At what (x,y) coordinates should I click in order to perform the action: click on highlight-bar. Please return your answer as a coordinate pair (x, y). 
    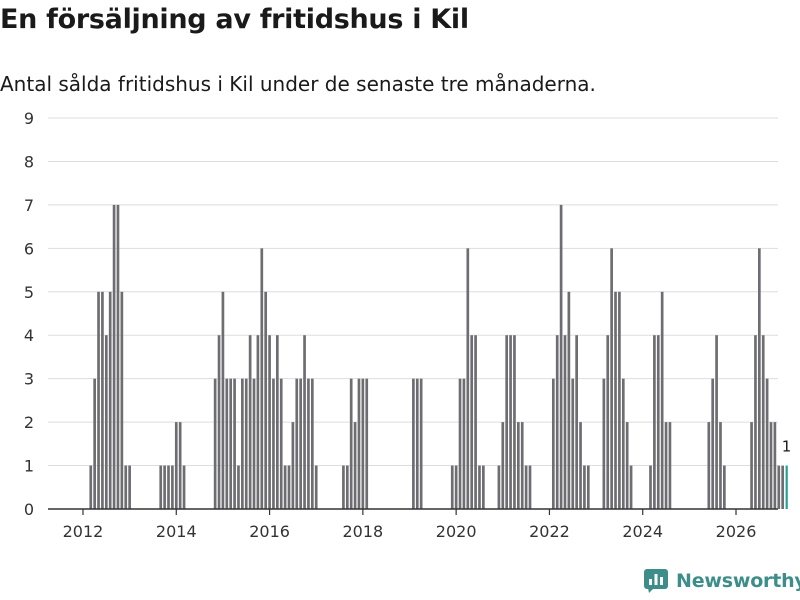
    Looking at the image, I should click on (786, 487).